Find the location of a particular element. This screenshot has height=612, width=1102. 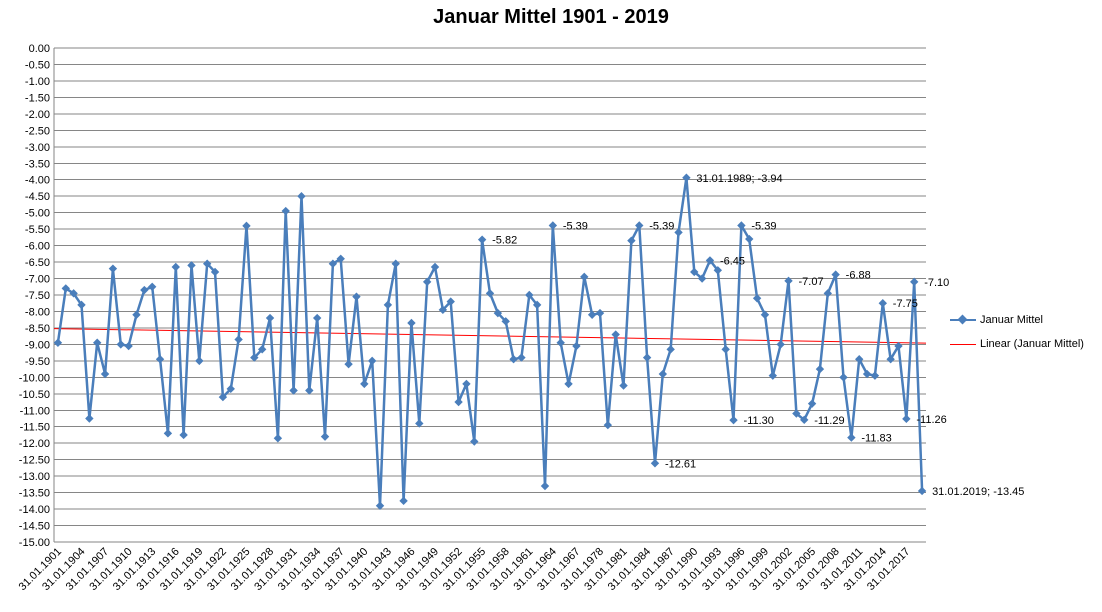

data-label: -12.61 is located at coordinates (680, 464).